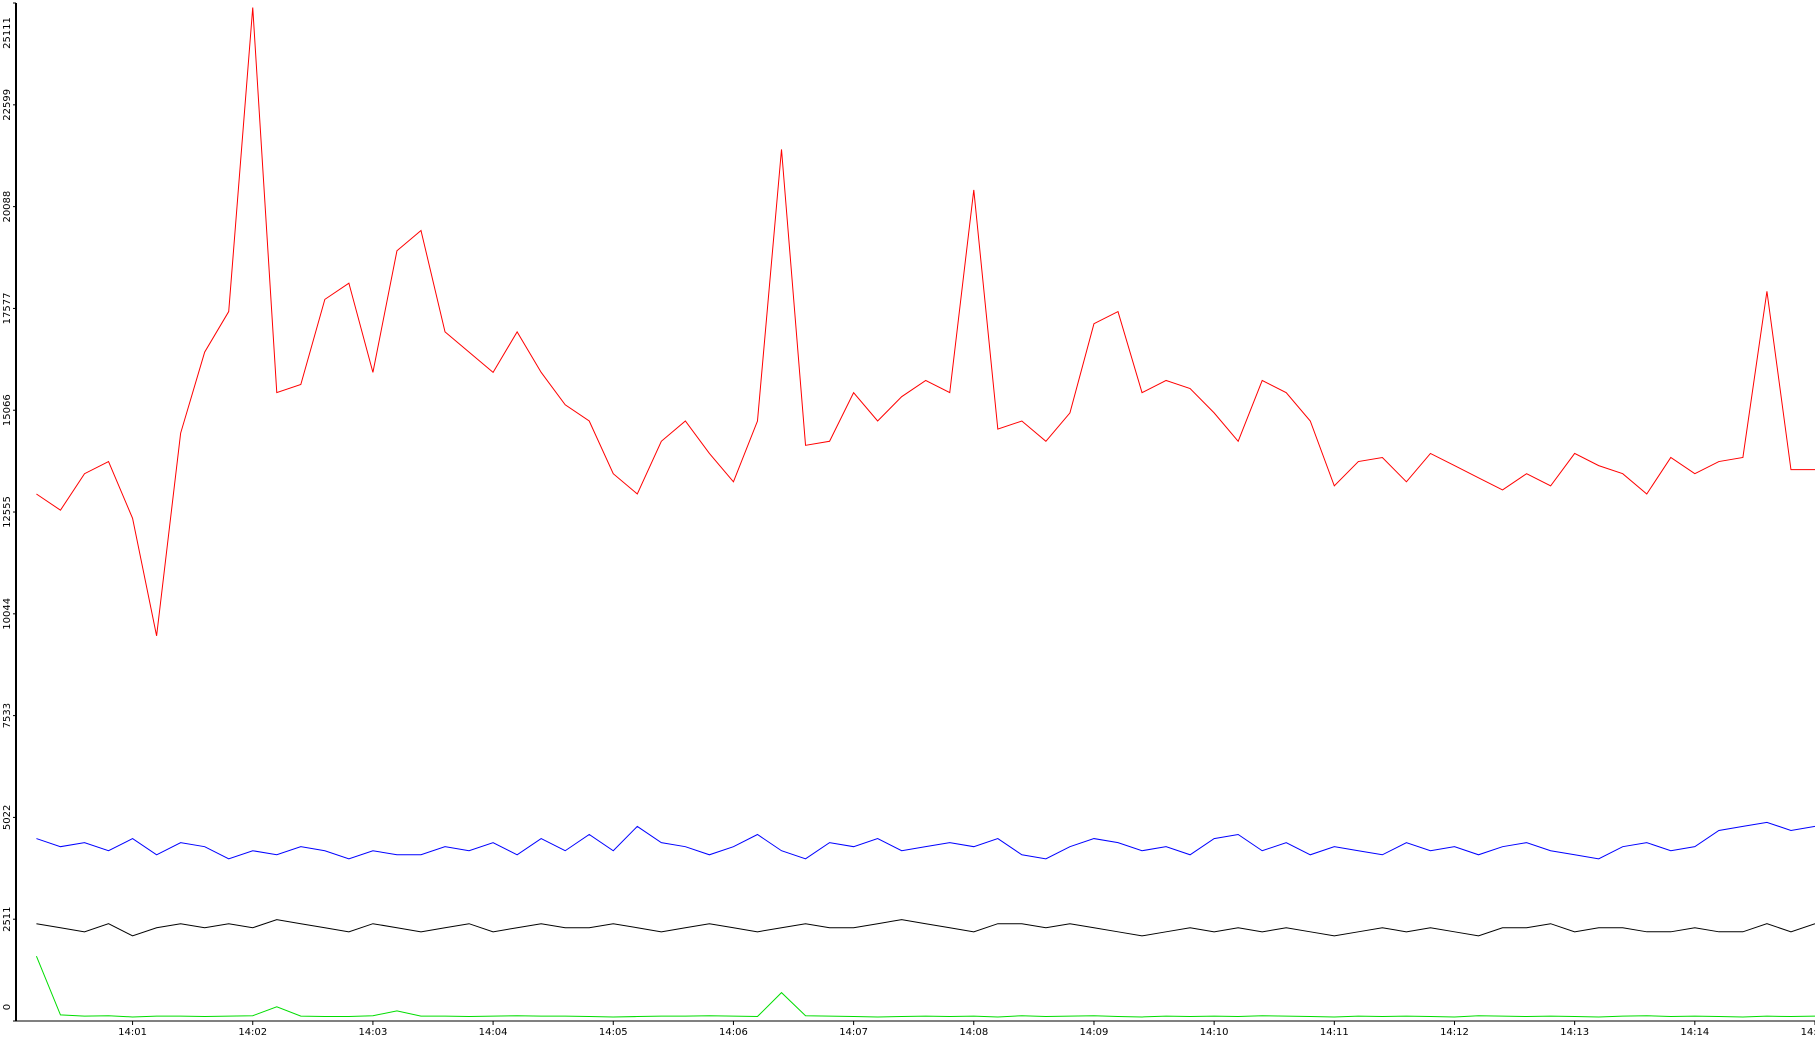  Describe the element at coordinates (7, 33) in the screenshot. I see `y-tick-label: 25111` at that location.